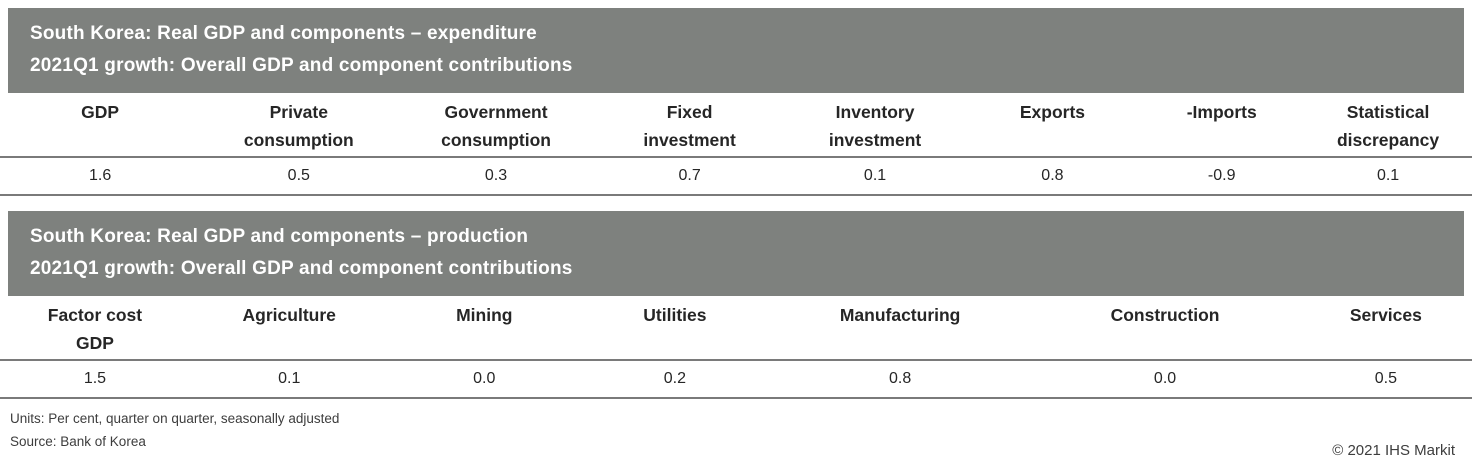 The image size is (1472, 472). Describe the element at coordinates (78, 441) in the screenshot. I see `source-note: Source: Bank of Korea` at that location.